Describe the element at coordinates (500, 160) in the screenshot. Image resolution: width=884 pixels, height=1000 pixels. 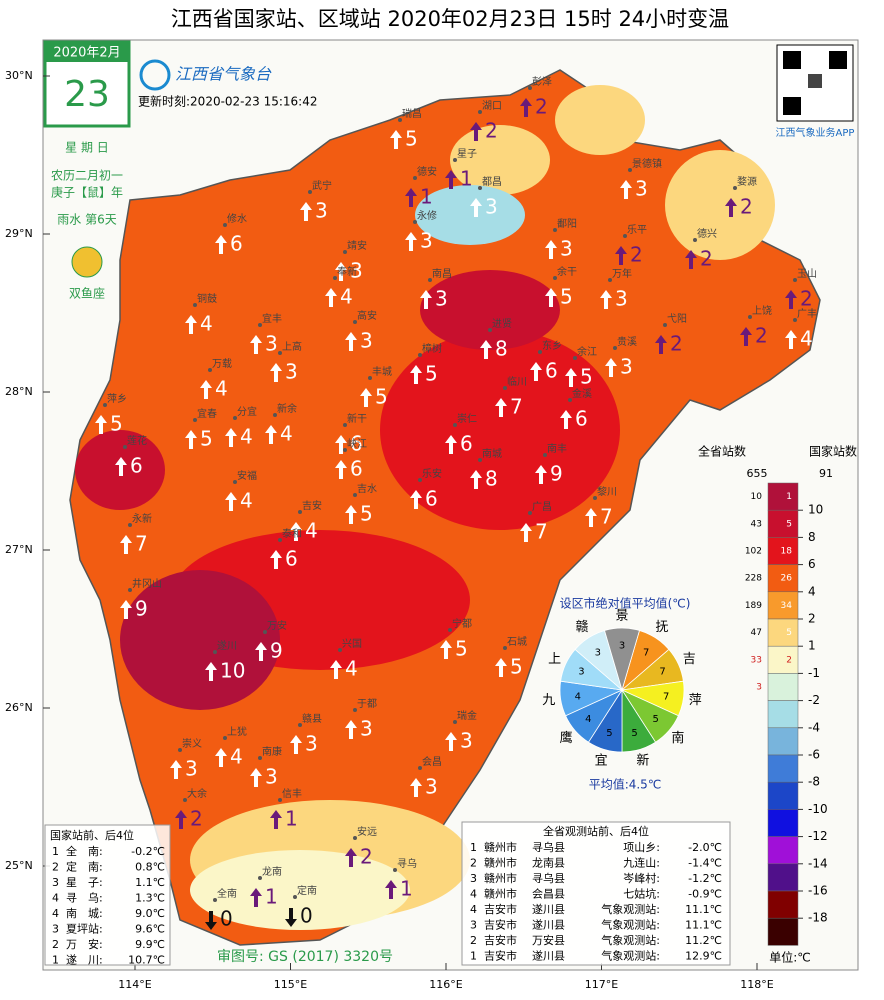
I see `zone-warm-low` at that location.